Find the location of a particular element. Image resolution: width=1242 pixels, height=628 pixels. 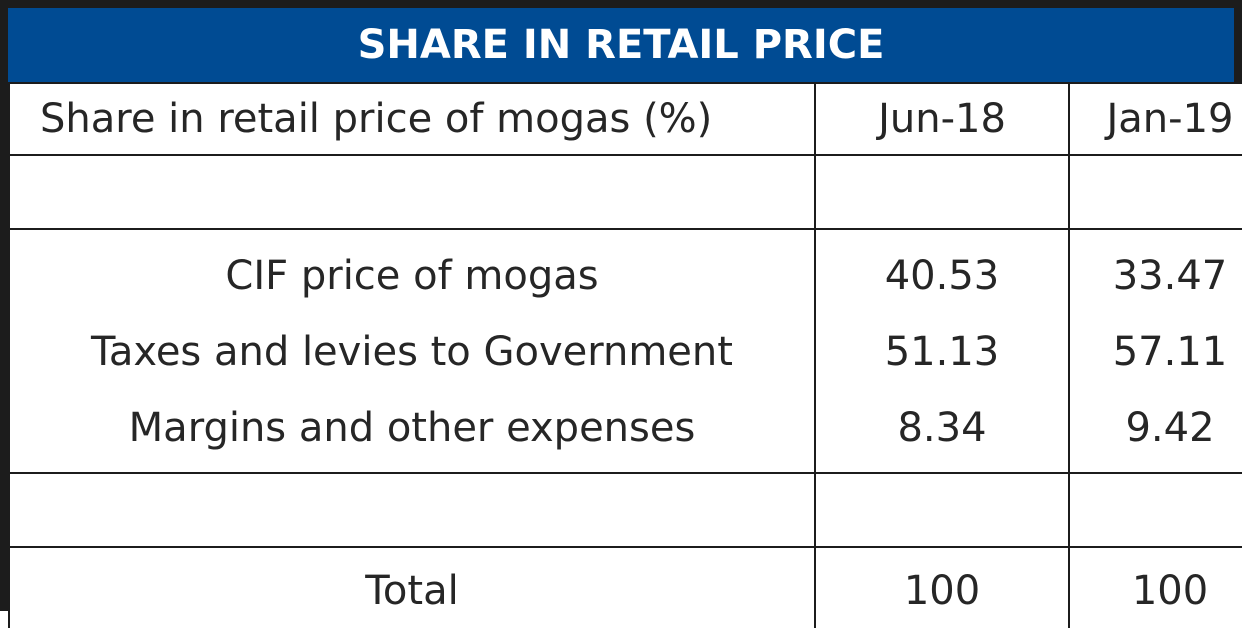

table-row-cif: CIF price of mogas 40.53 33.47 is located at coordinates (625, 271).